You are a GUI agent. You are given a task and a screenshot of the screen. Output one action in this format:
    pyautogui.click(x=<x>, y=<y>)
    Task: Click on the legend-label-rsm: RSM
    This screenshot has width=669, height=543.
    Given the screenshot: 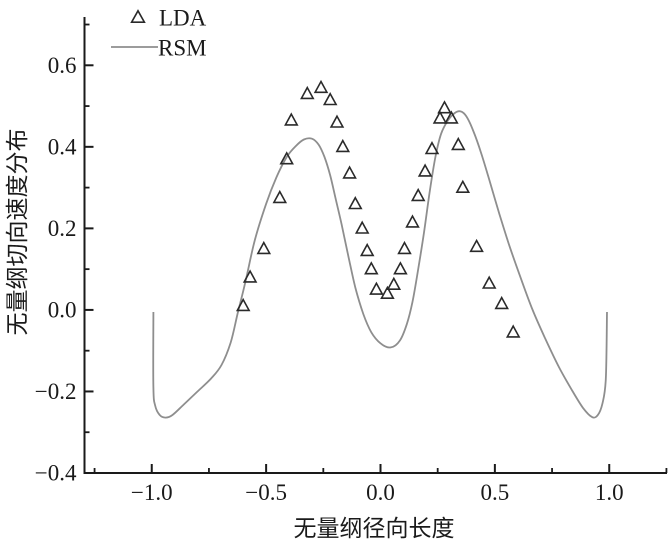 What is the action you would take?
    pyautogui.click(x=182, y=48)
    